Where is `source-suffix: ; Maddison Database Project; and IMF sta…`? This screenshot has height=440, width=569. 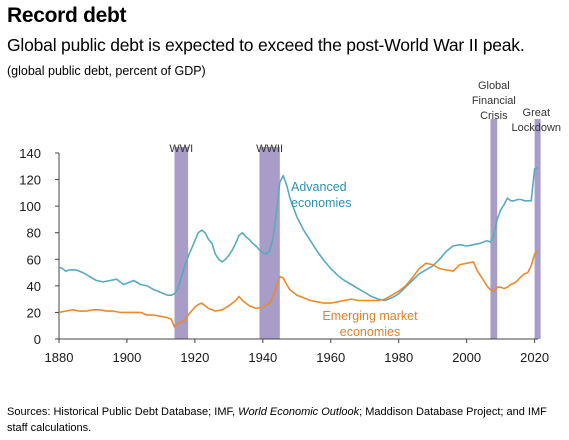
source-suffix: ; Maddison Database Project; and IMF sta… is located at coordinates (277, 420).